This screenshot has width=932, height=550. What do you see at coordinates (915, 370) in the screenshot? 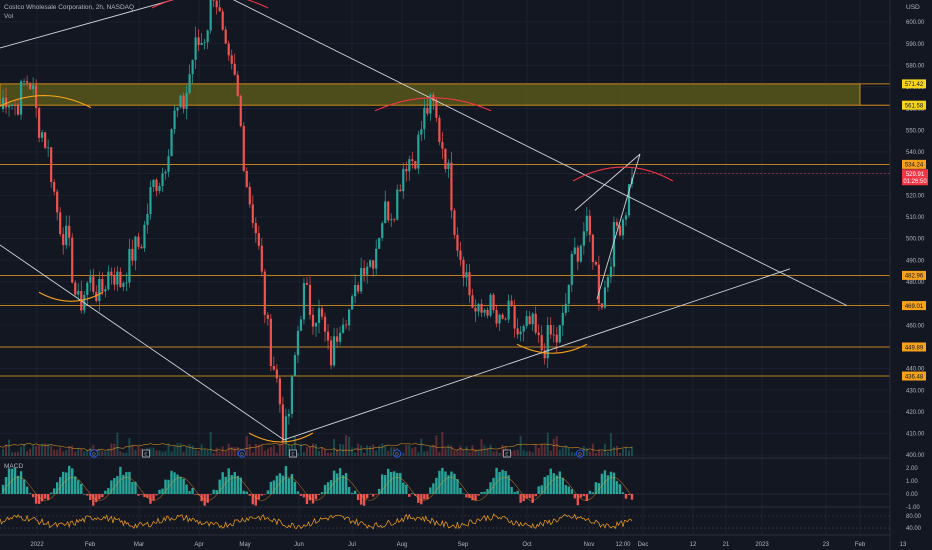
I see `price-tick-label: 440.00` at bounding box center [915, 370].